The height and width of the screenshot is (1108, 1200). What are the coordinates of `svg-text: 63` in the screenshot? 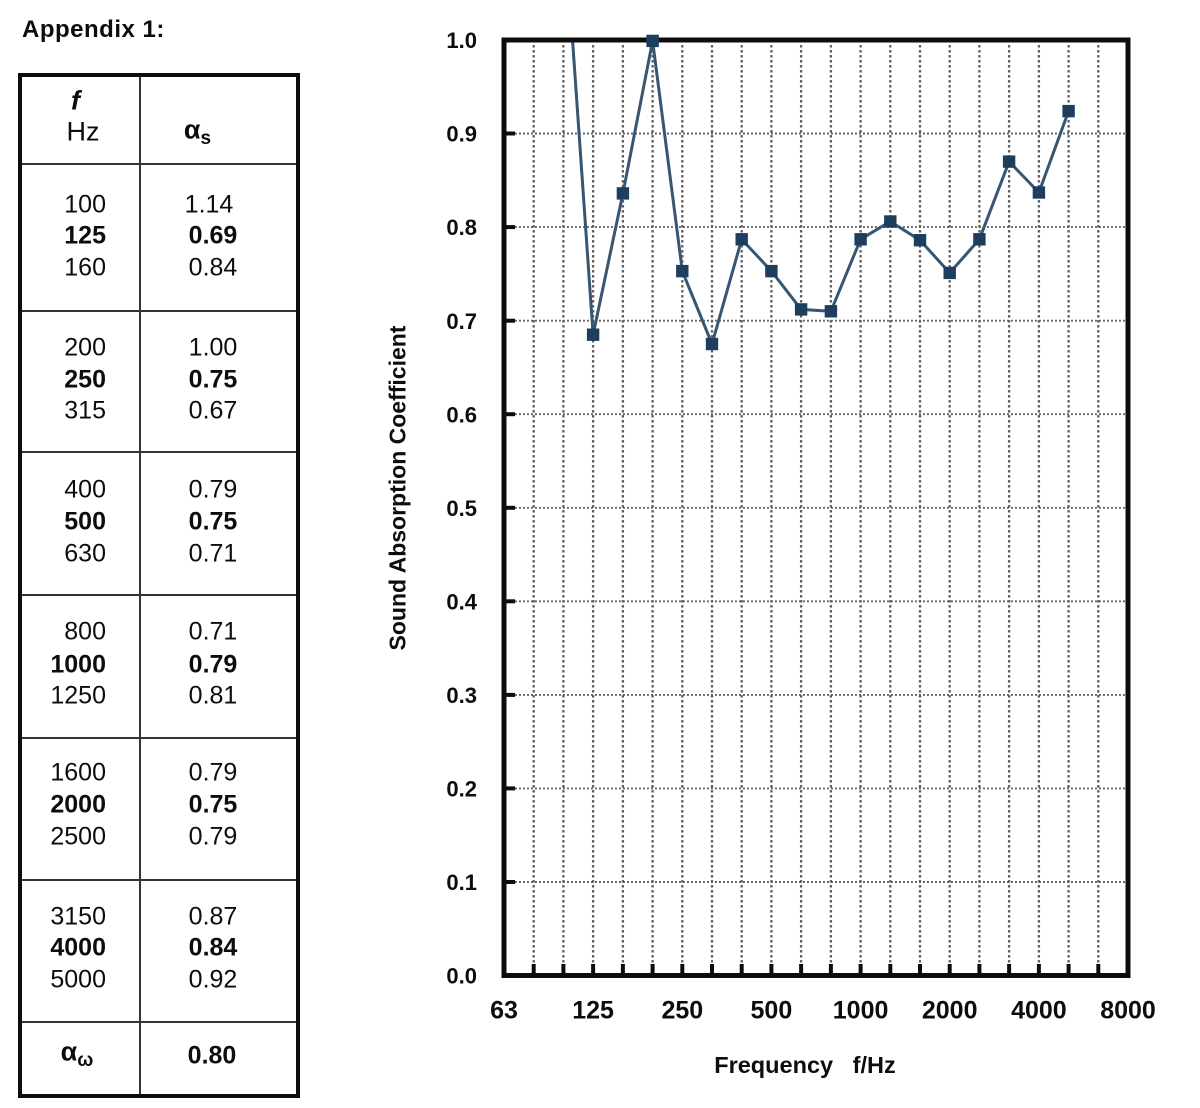 It's located at (504, 1011).